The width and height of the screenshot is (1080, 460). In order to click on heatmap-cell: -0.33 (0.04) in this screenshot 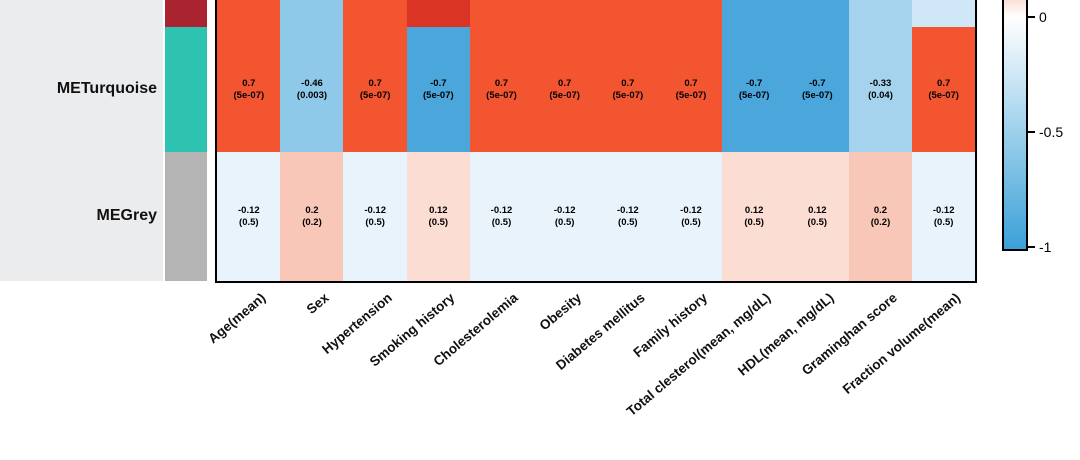, I will do `click(880, 89)`.